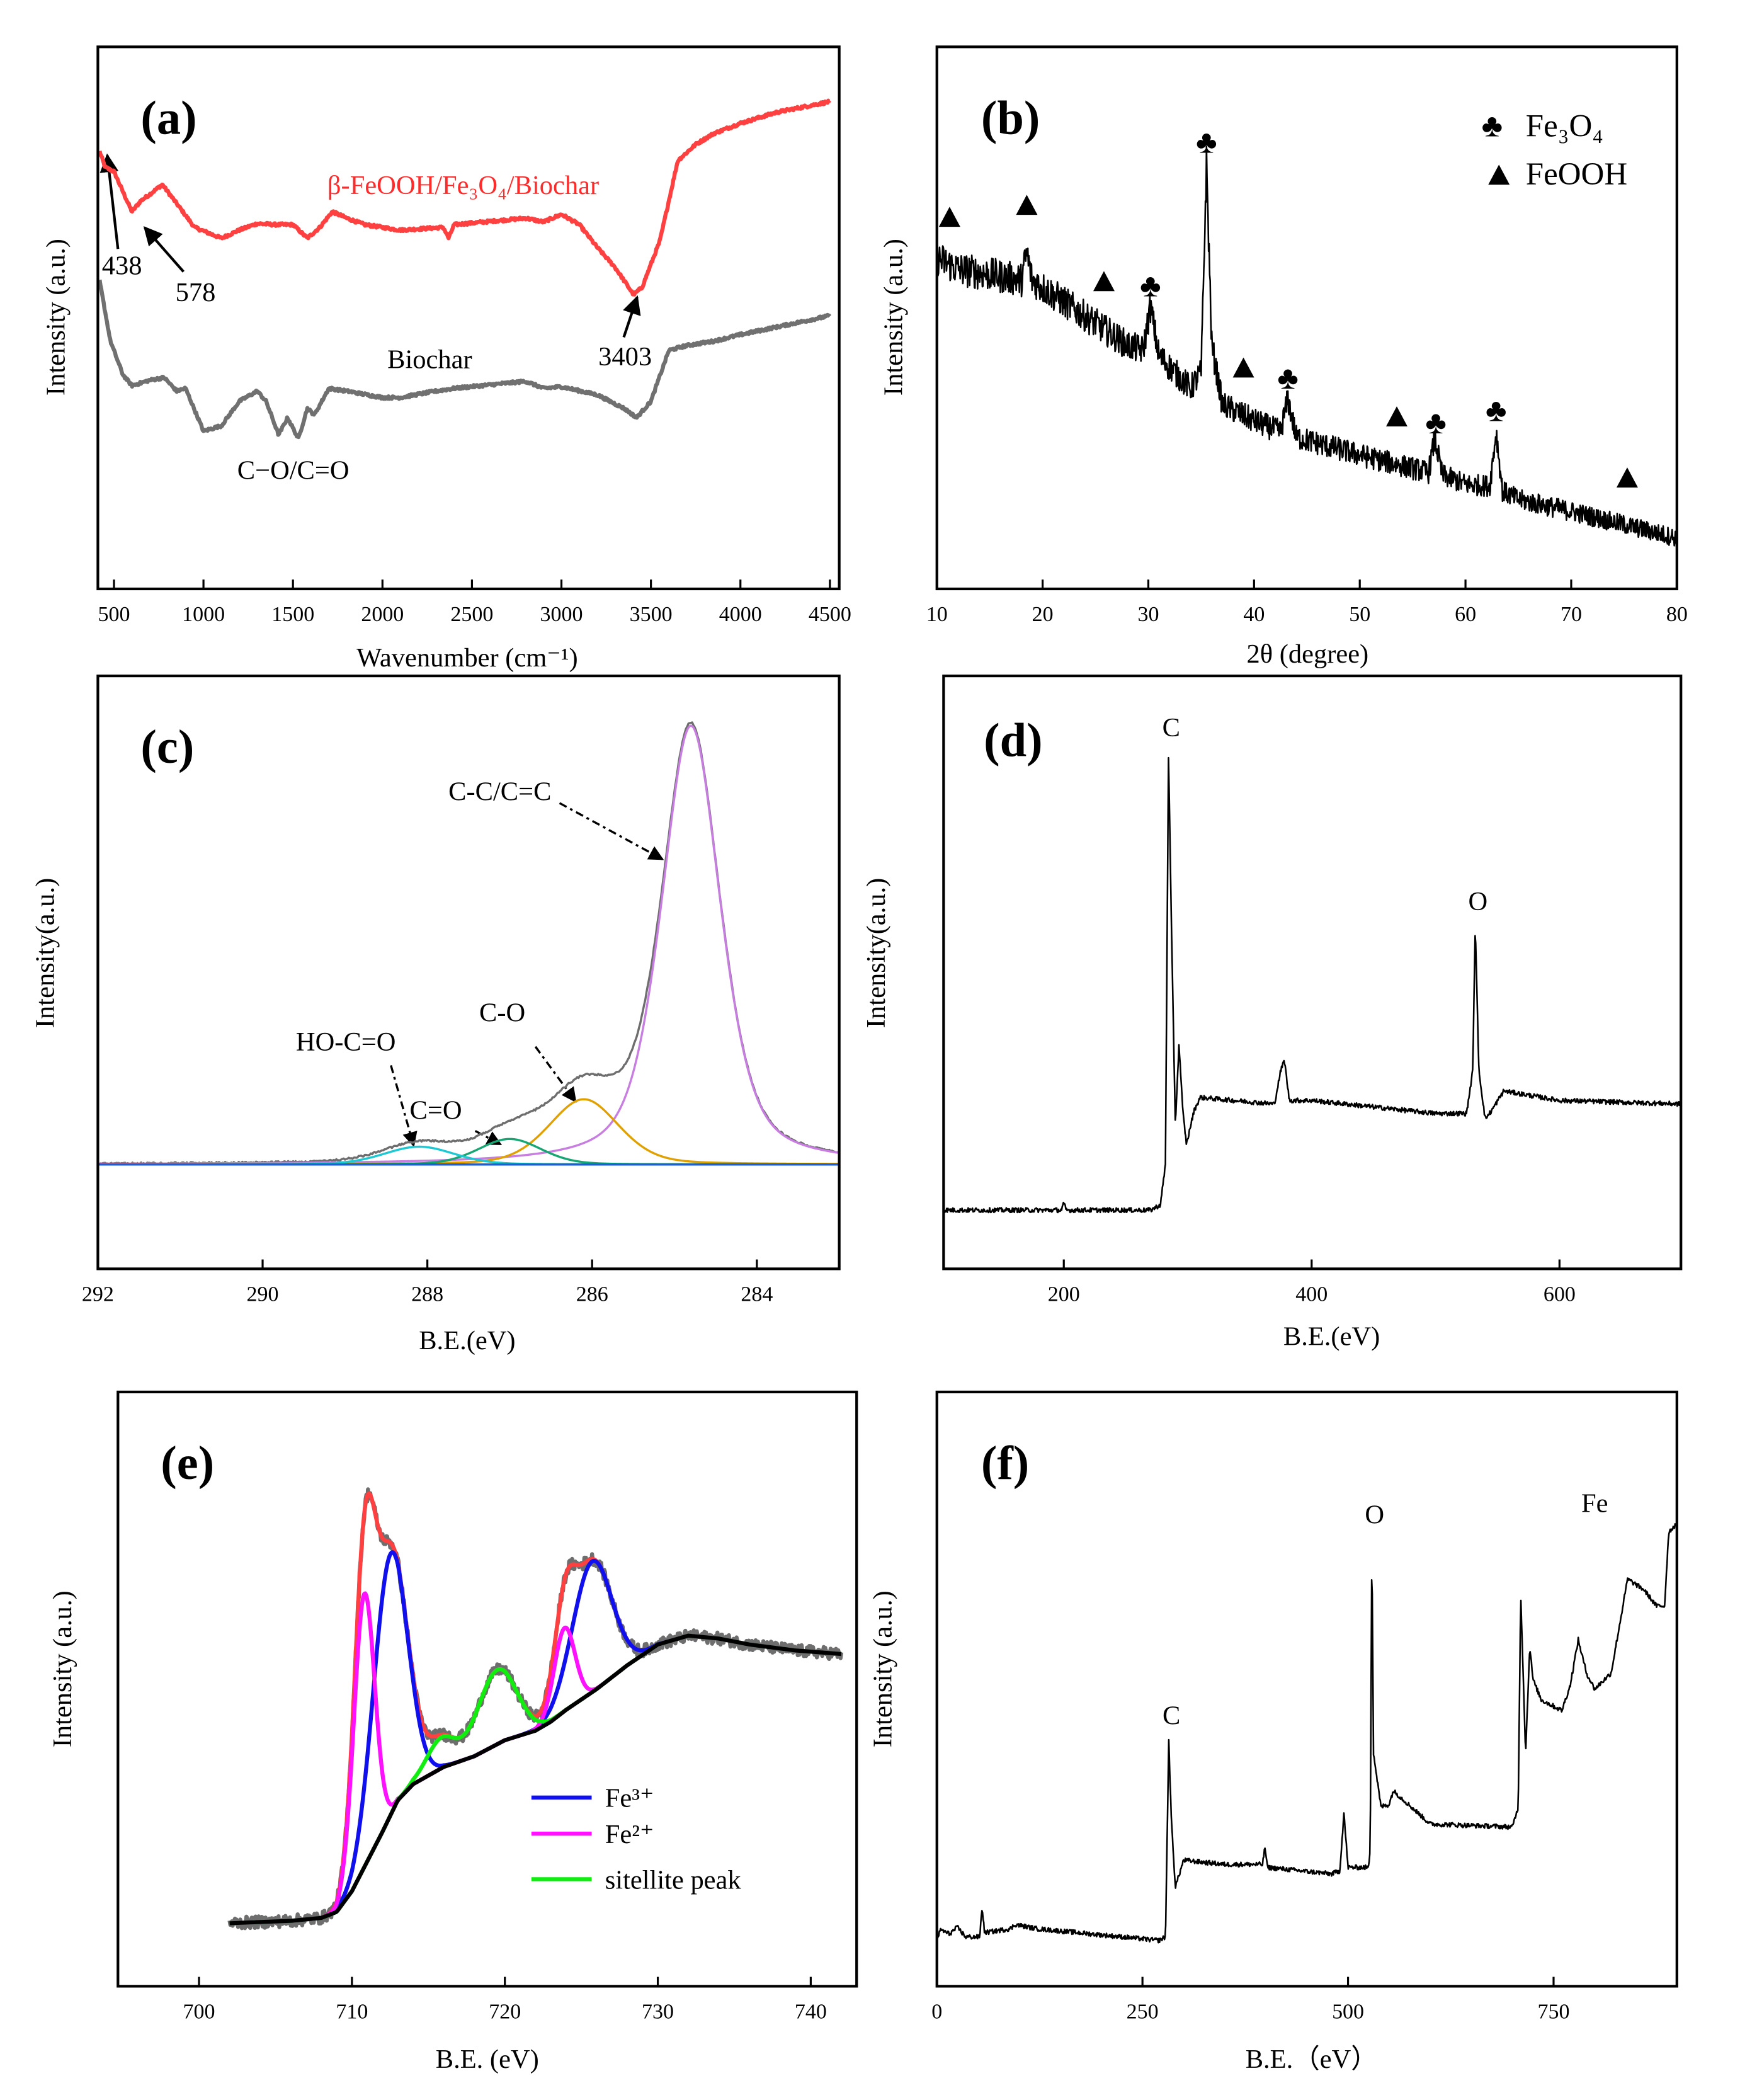  Describe the element at coordinates (1560, 1294) in the screenshot. I see `x-tick-label: 600` at that location.